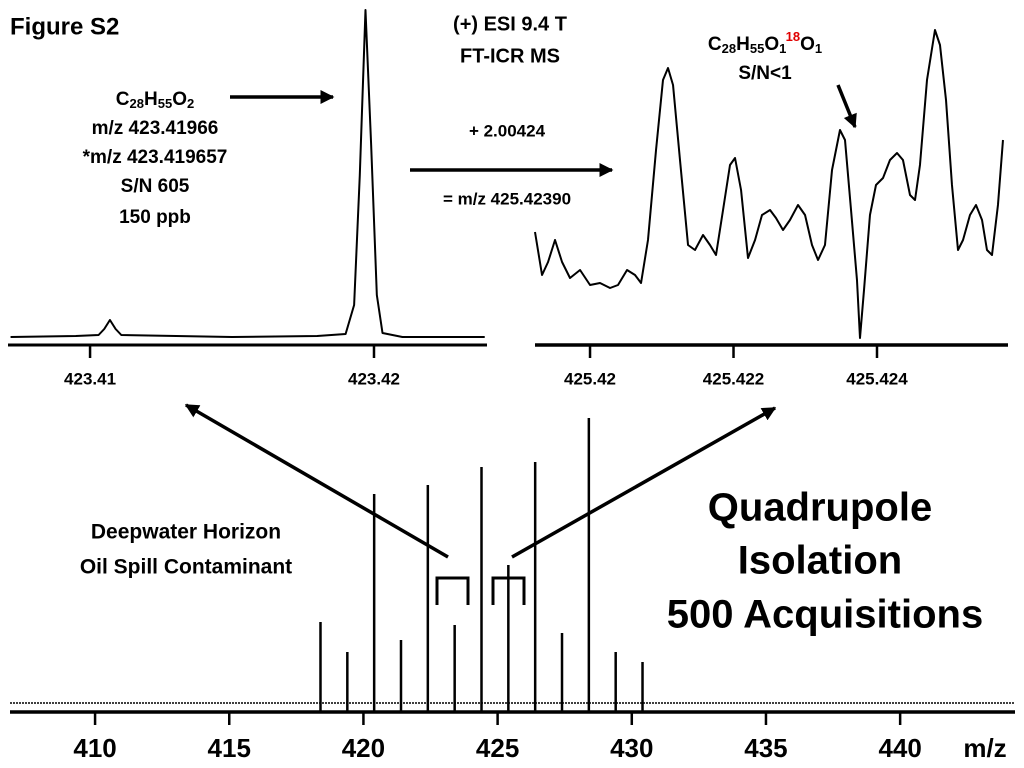 The image size is (1024, 768). What do you see at coordinates (186, 532) in the screenshot?
I see `annotation: Deepwater Horizon` at bounding box center [186, 532].